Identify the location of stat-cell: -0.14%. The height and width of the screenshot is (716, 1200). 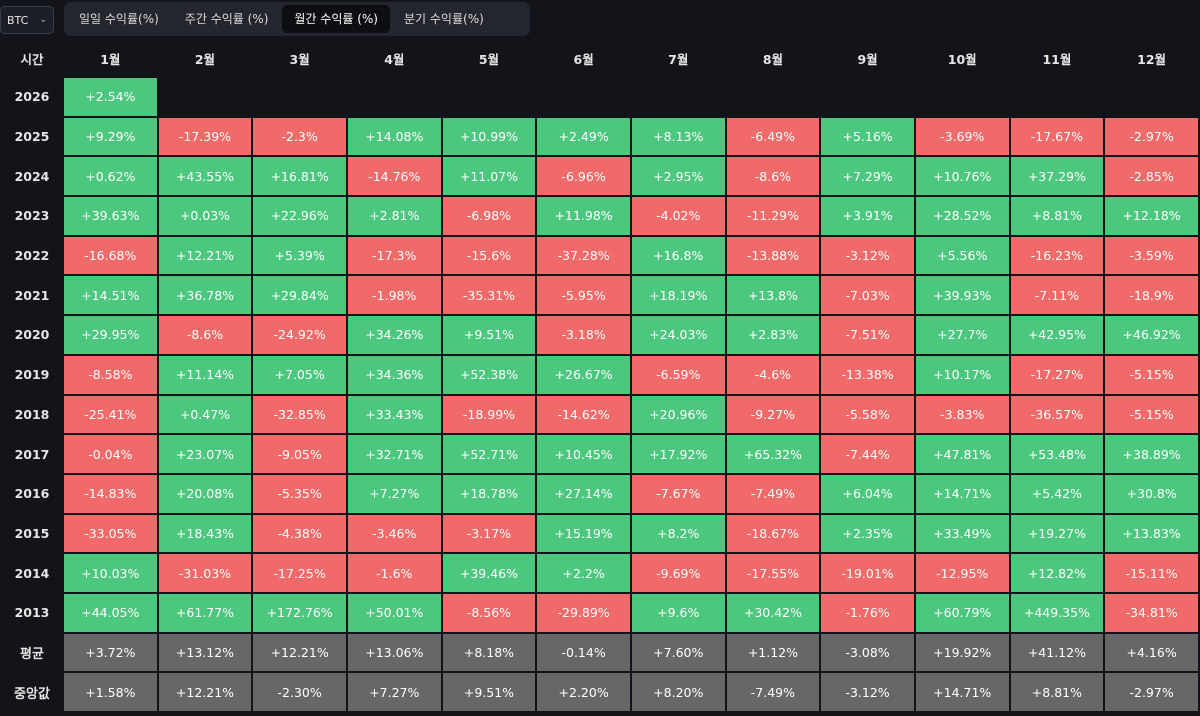
(583, 652).